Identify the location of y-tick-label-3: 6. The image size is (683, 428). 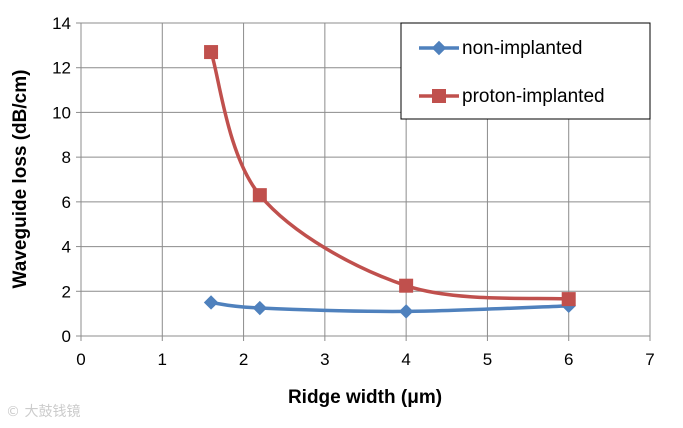
(66, 202).